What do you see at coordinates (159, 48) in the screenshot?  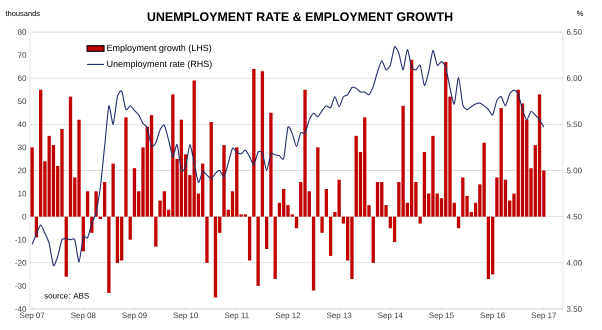 I see `legend-label: Employment growth (LHS)` at bounding box center [159, 48].